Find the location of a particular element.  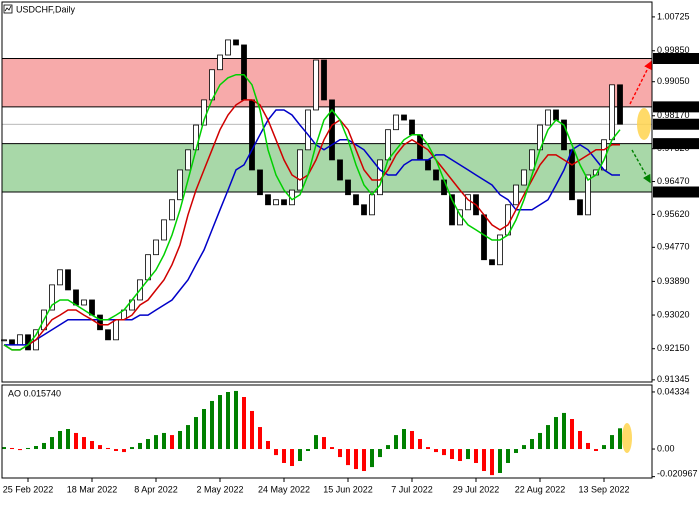

x-tick-label: 29 Jul 2022 is located at coordinates (476, 489).